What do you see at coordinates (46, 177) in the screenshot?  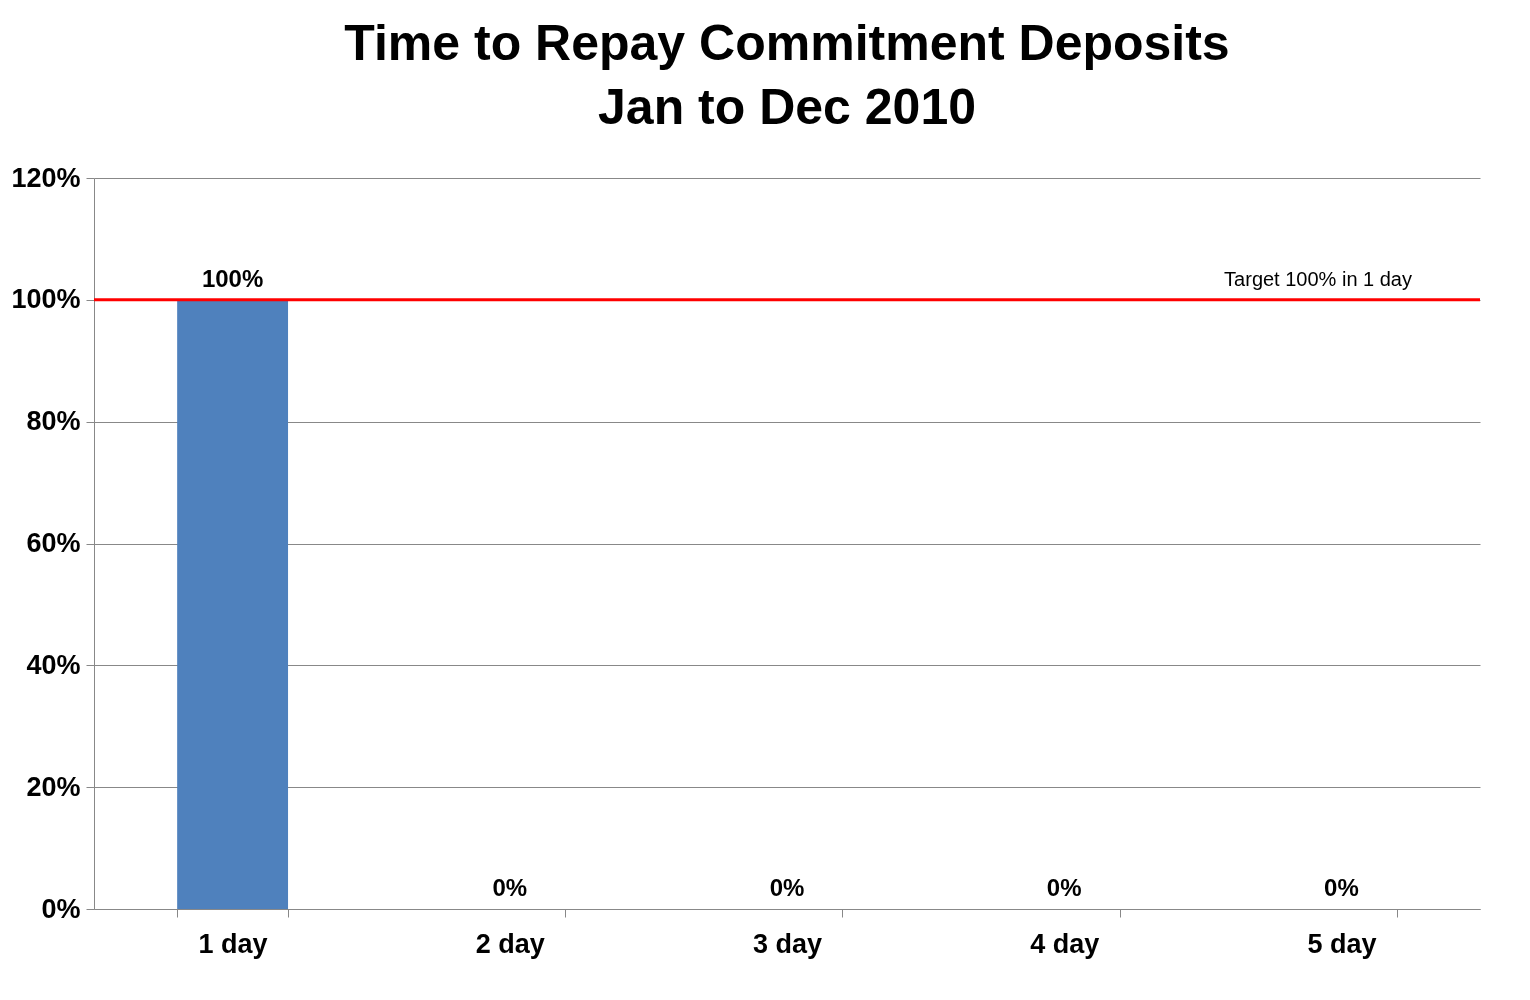 I see `y-tick-label: 120%` at bounding box center [46, 177].